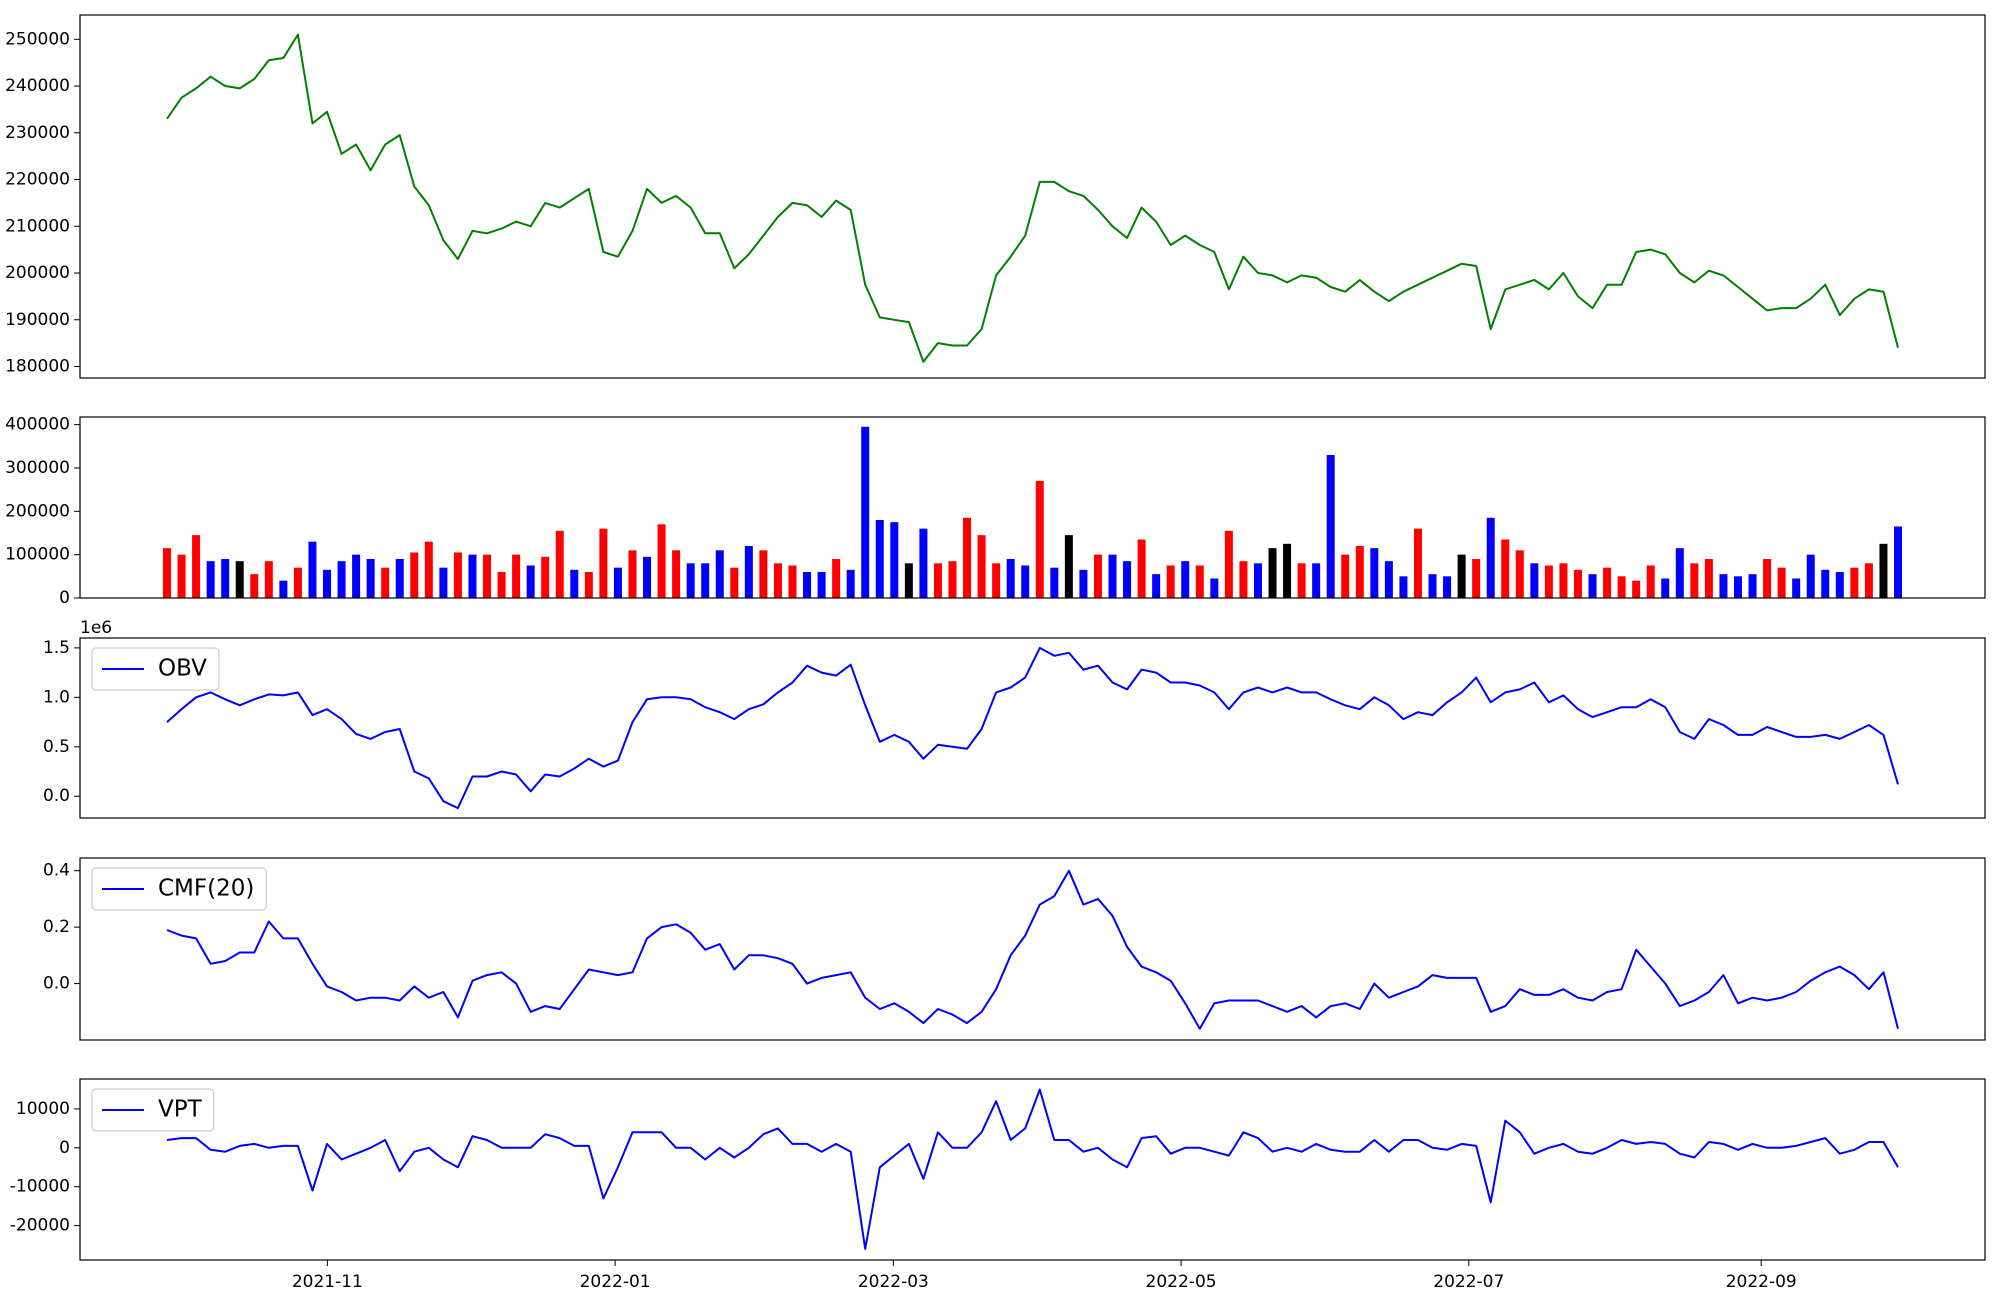  I want to click on y-tick-label: 400000, so click(37, 425).